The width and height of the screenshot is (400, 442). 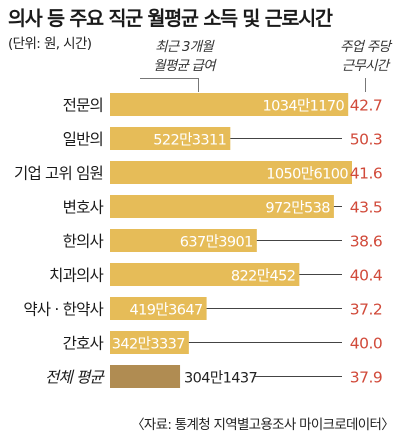 What do you see at coordinates (263, 425) in the screenshot?
I see `source-note: 〈자료: 통계청 지역별고용조사 마이크로데이터〉` at bounding box center [263, 425].